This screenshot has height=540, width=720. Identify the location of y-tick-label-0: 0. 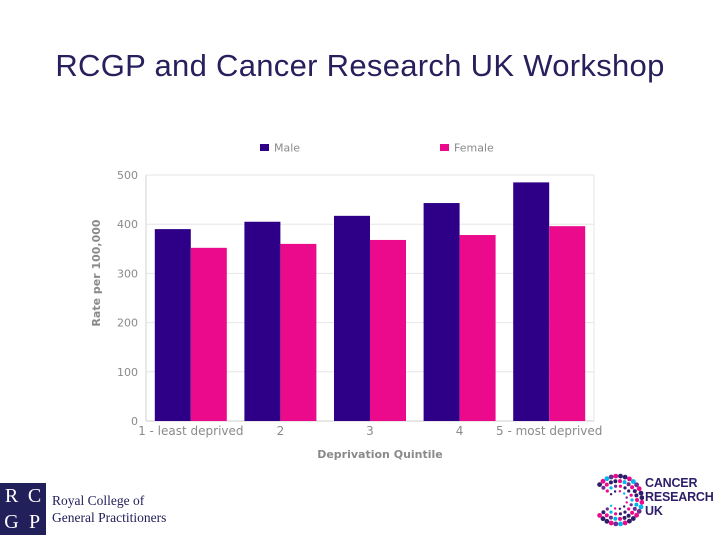
(134, 421).